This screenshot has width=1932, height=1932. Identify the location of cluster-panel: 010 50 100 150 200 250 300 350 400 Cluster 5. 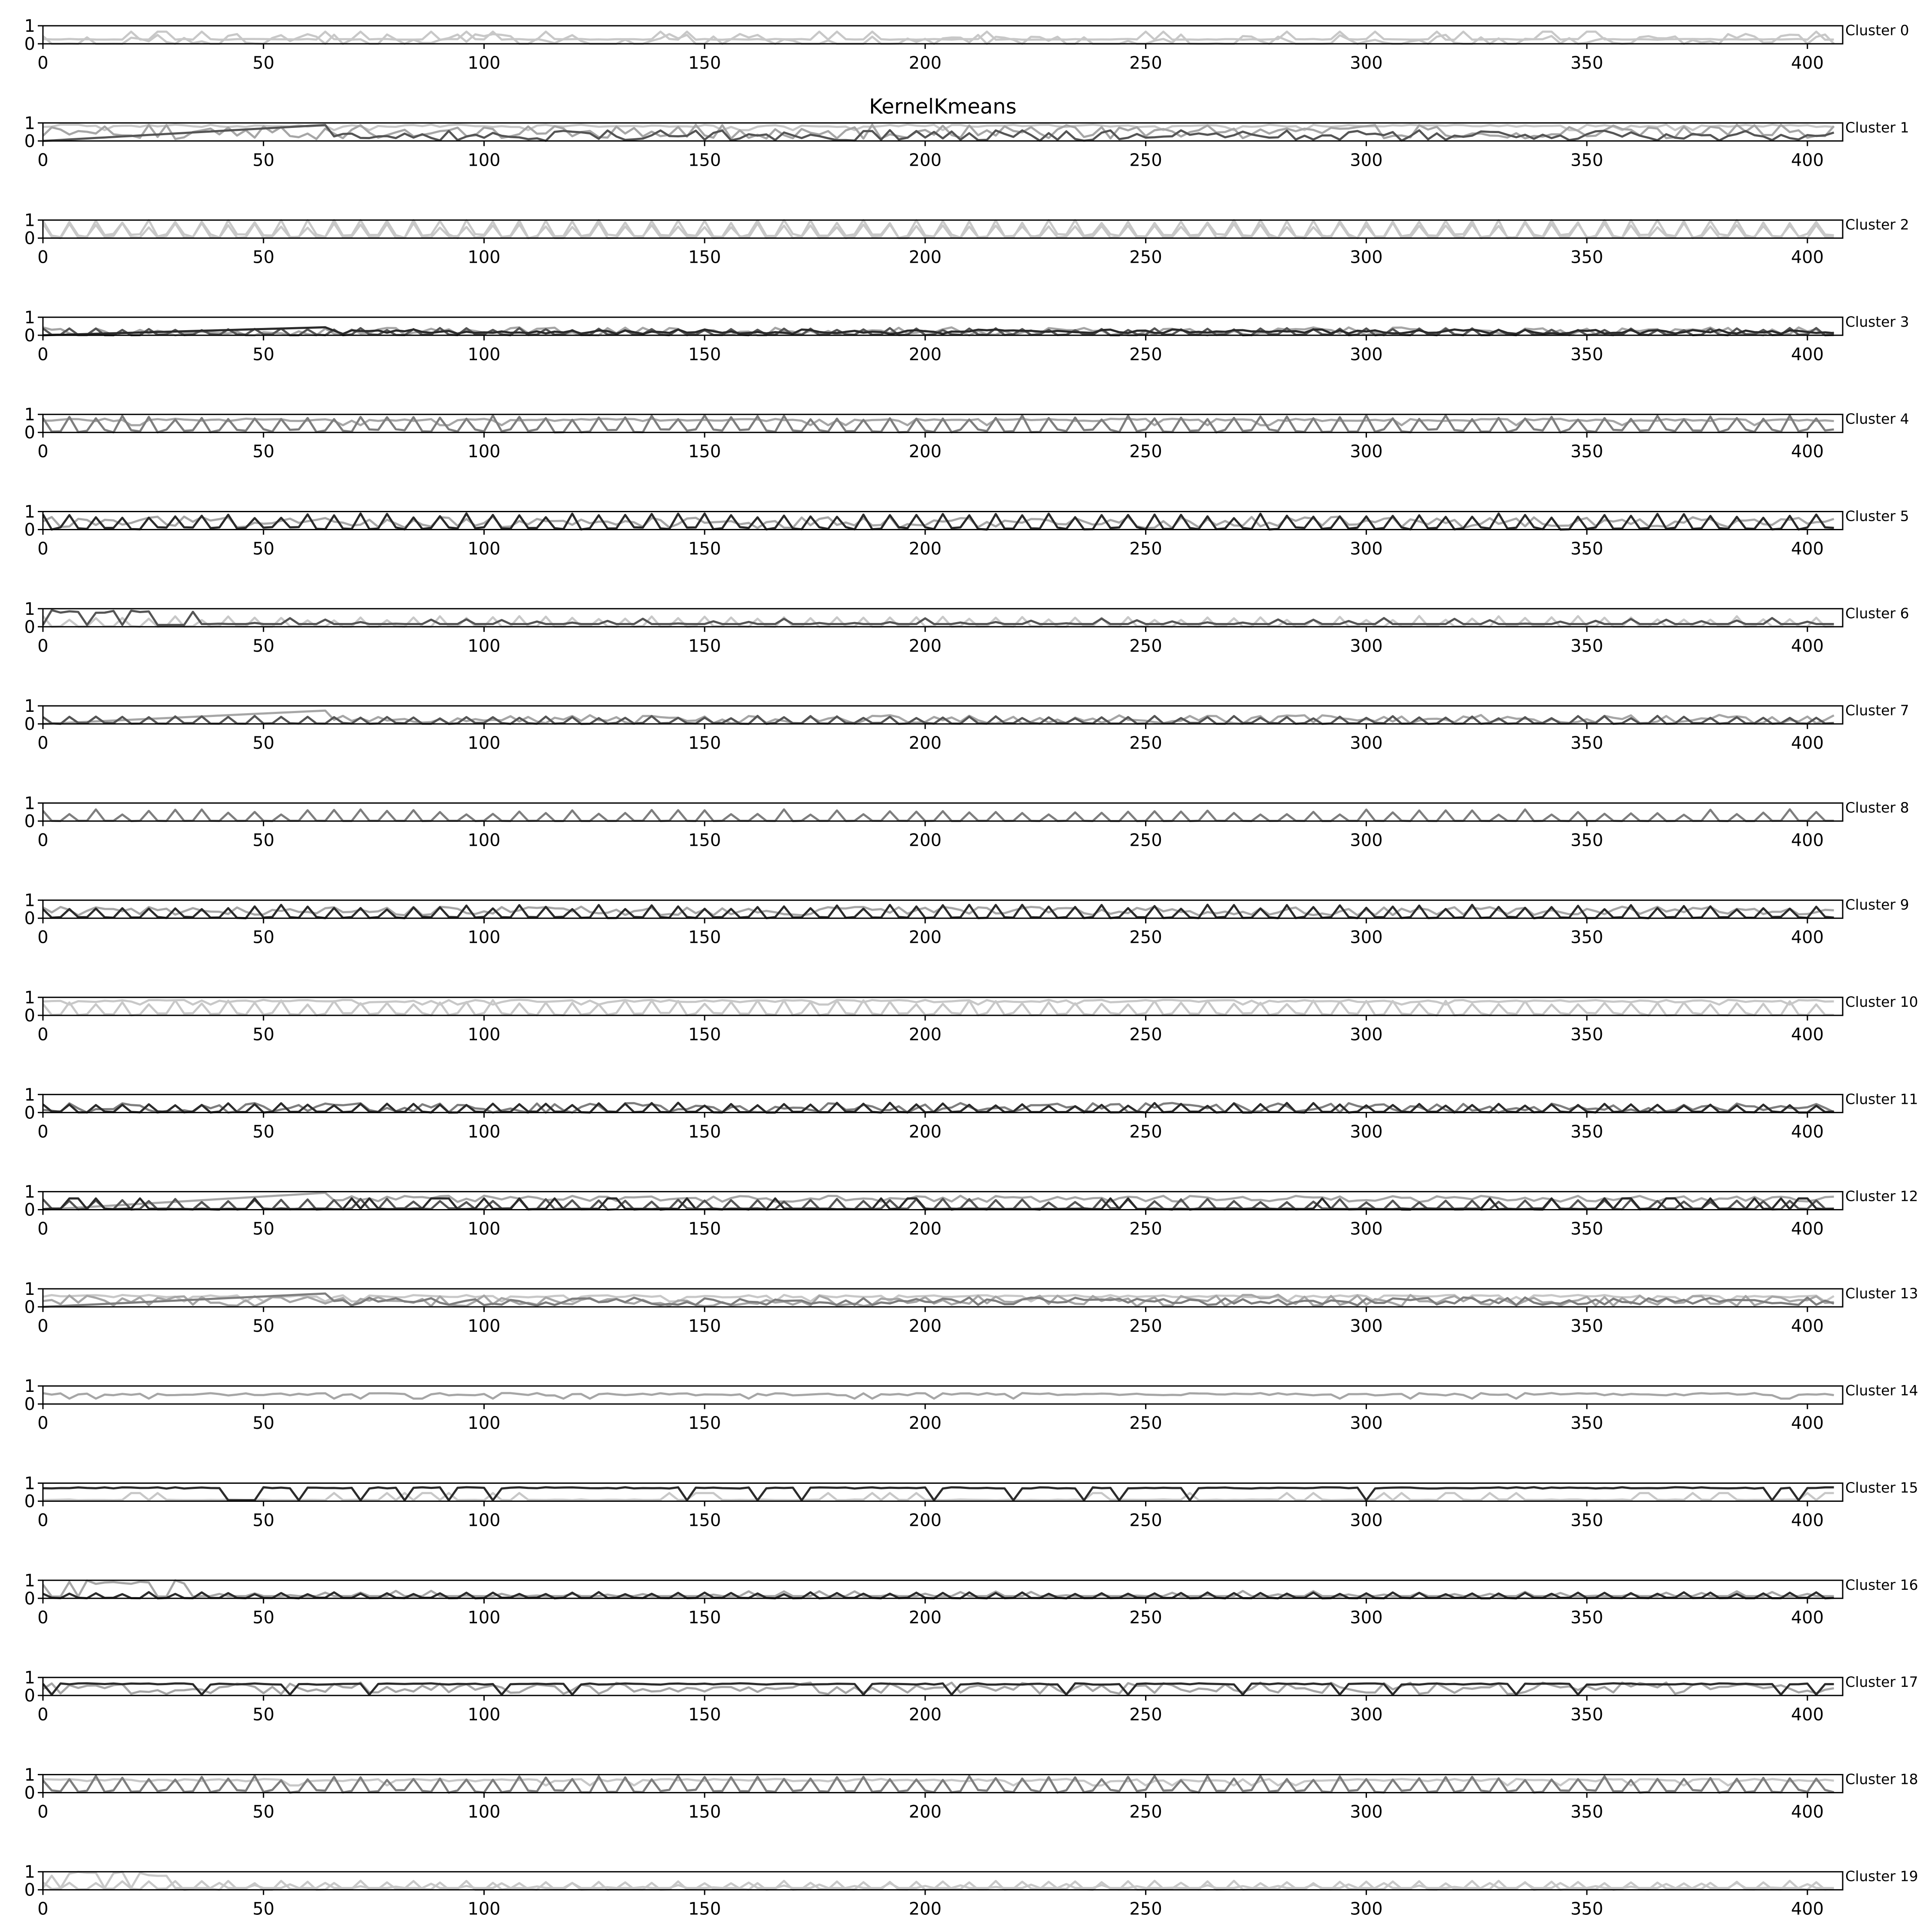
(966, 530).